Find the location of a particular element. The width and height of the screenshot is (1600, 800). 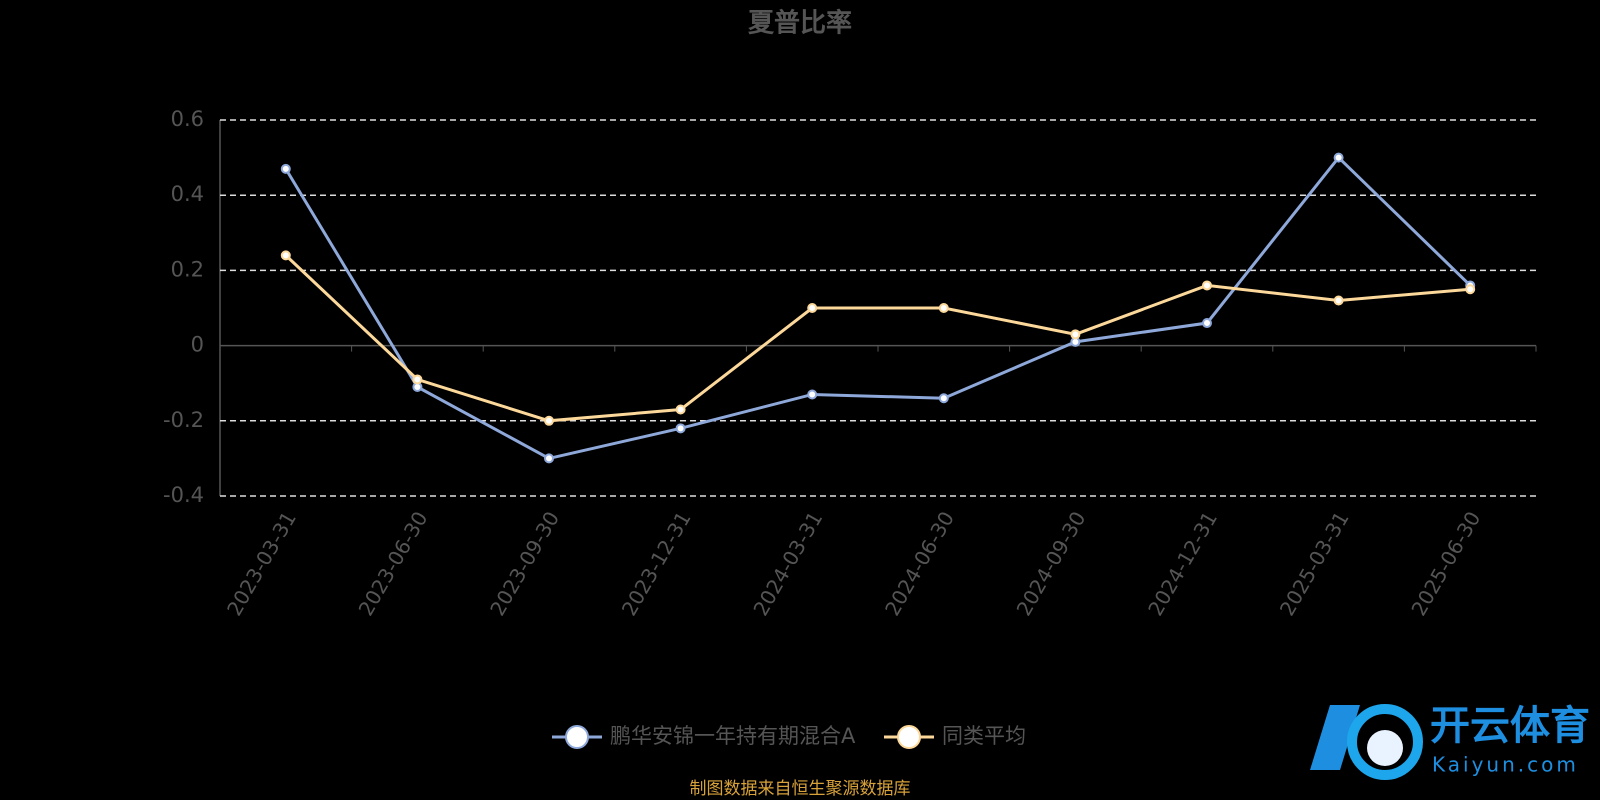

source-note: 制图数据来自恒生聚源数据库 is located at coordinates (800, 789).